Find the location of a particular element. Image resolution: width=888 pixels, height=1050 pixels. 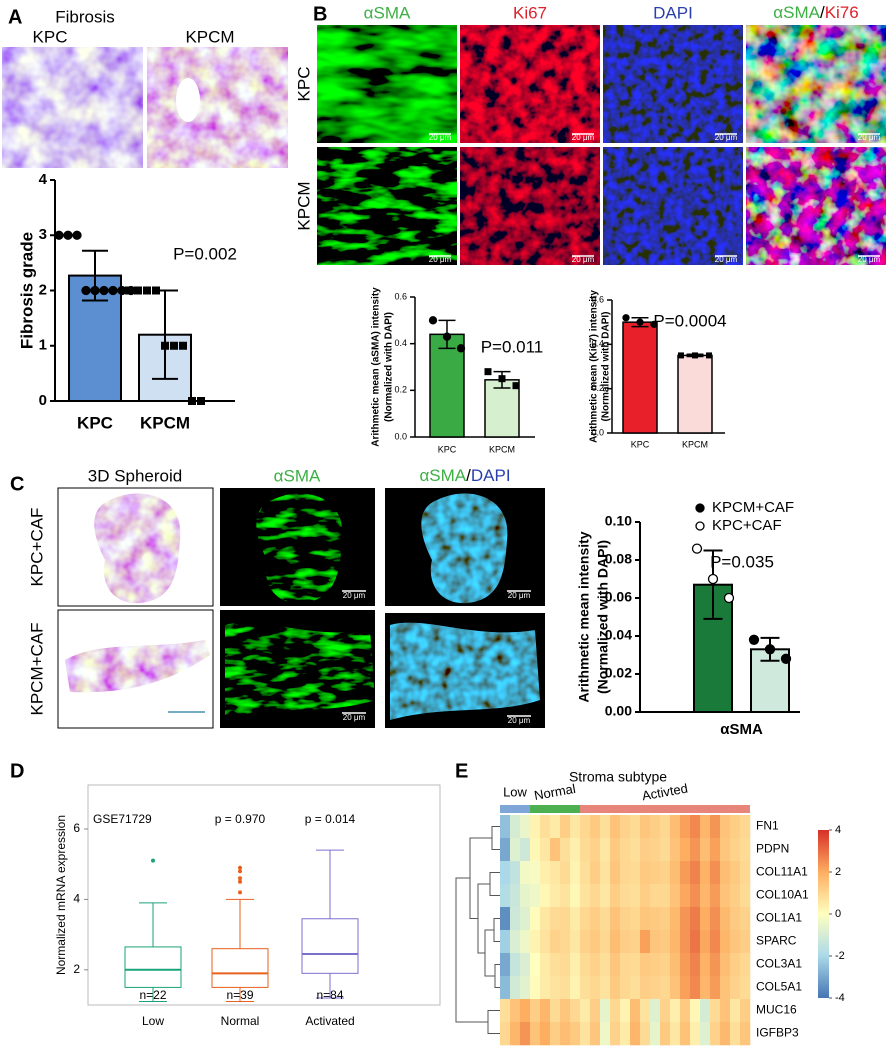

x-tick-label: KPCM is located at coordinates (165, 422).